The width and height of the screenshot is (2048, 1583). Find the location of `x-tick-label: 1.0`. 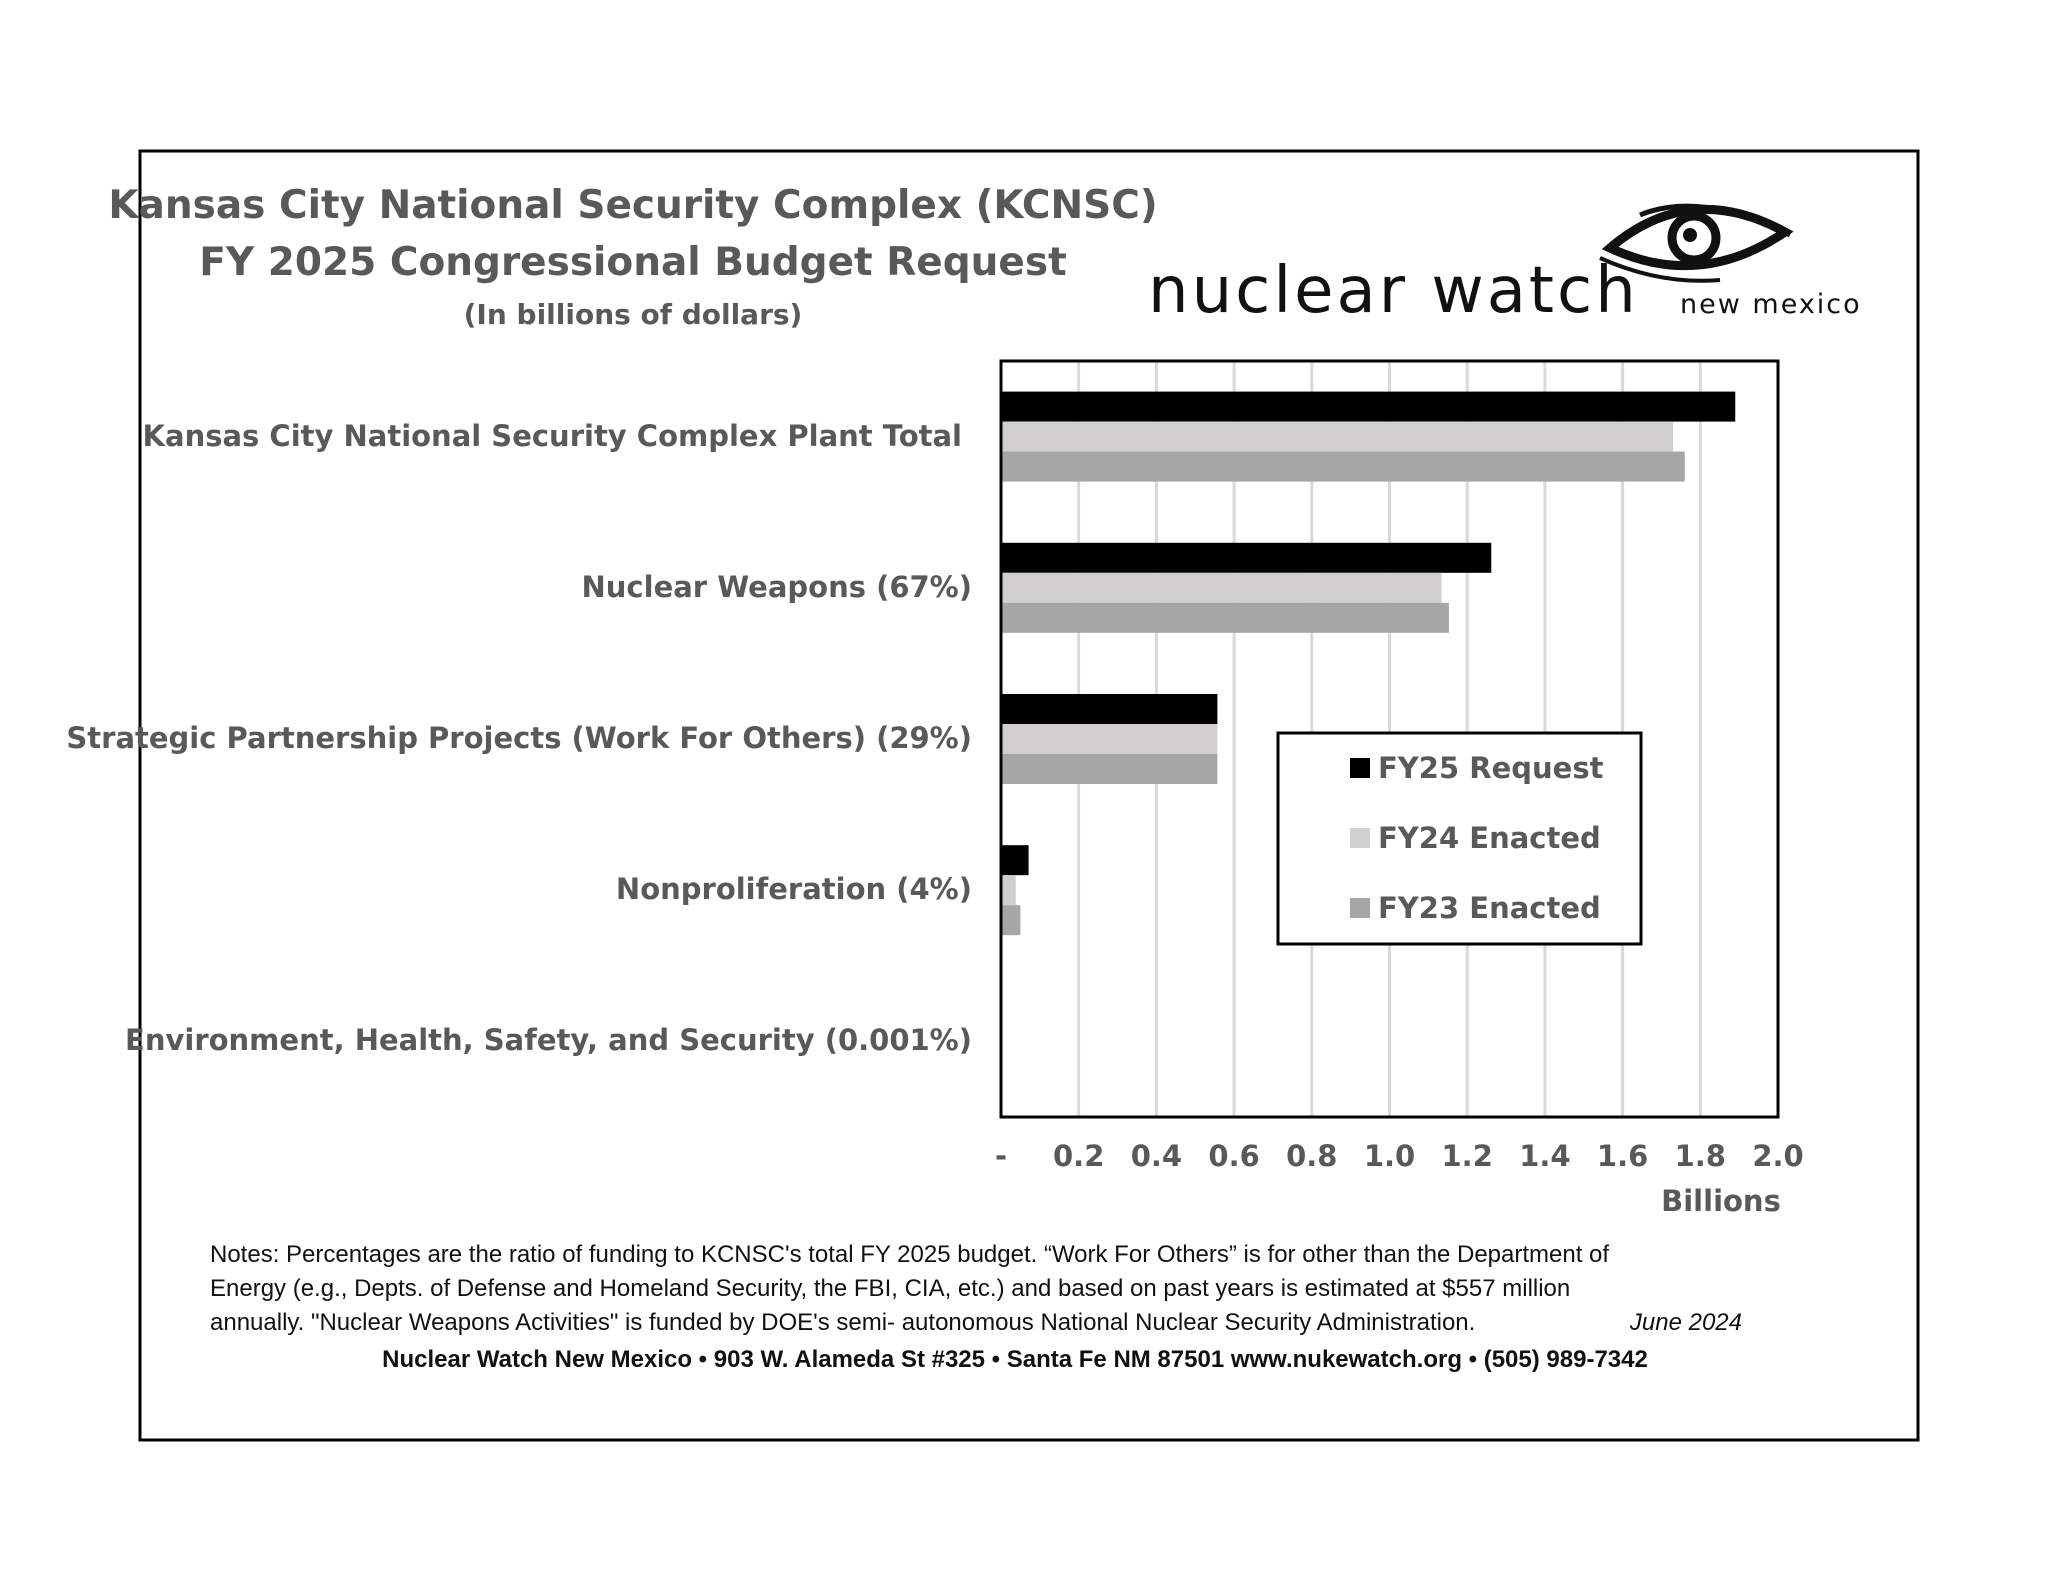

x-tick-label: 1.0 is located at coordinates (1389, 1156).